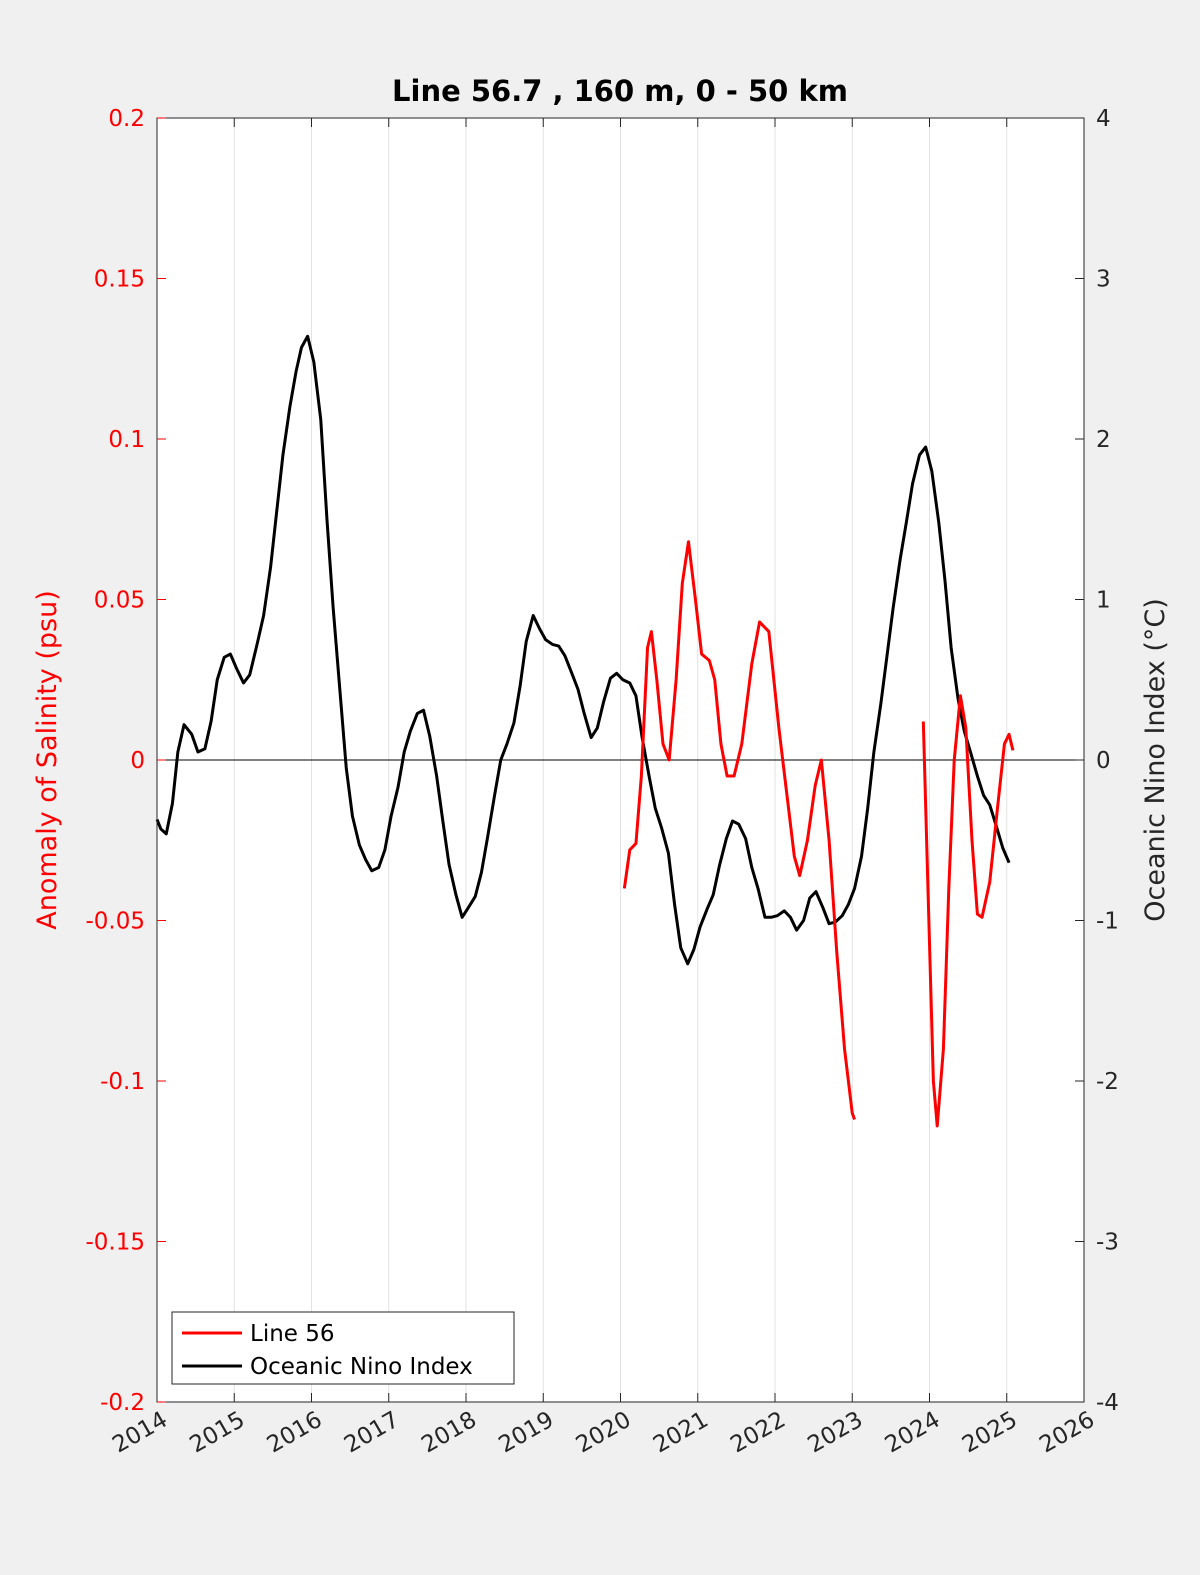 Image resolution: width=1200 pixels, height=1575 pixels. Describe the element at coordinates (1103, 119) in the screenshot. I see `right-tick-label: 4` at that location.